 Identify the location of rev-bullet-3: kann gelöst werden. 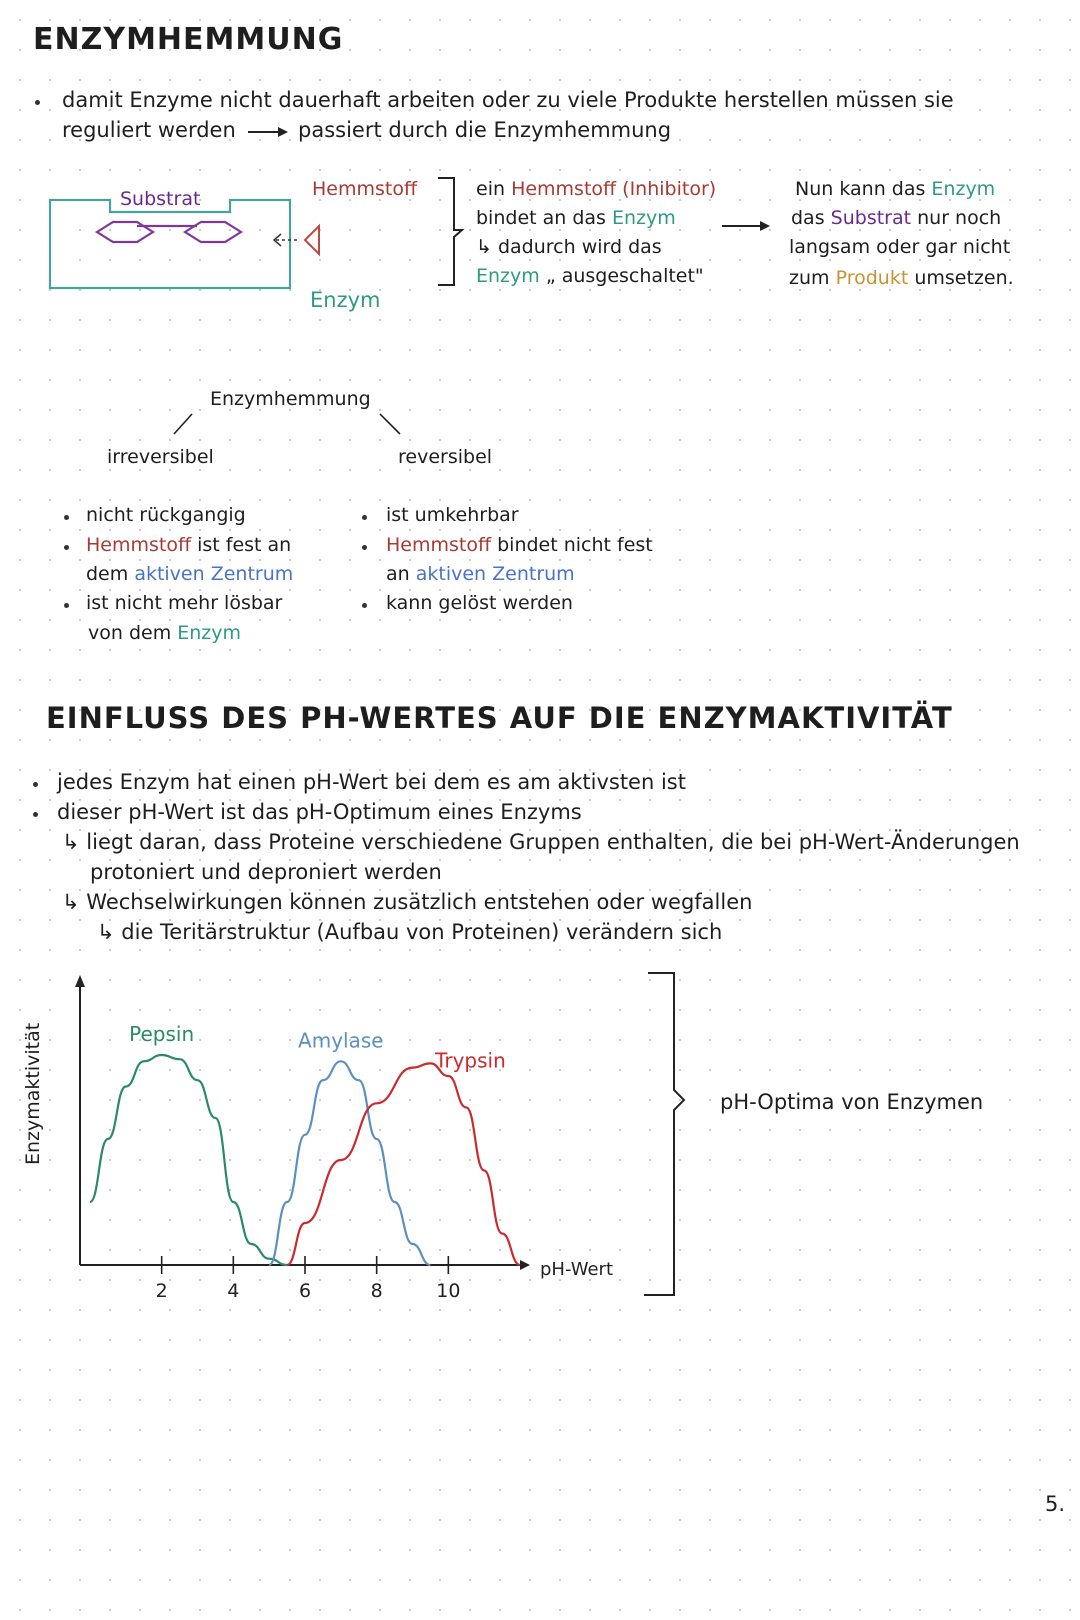
(479, 603).